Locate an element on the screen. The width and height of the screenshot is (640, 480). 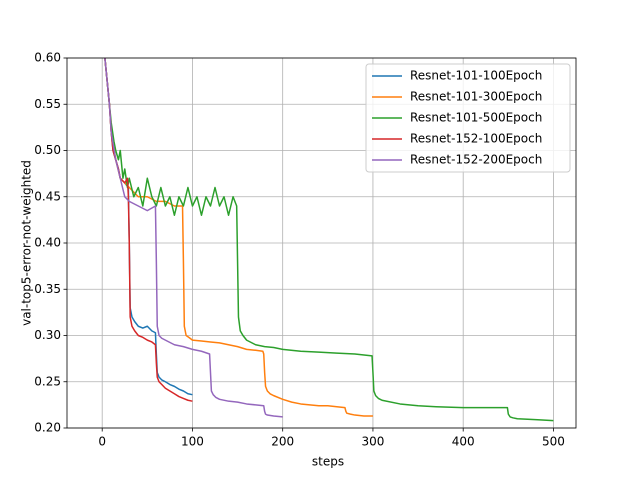
legend-label: Resnet-152-100Epoch is located at coordinates (476, 139).